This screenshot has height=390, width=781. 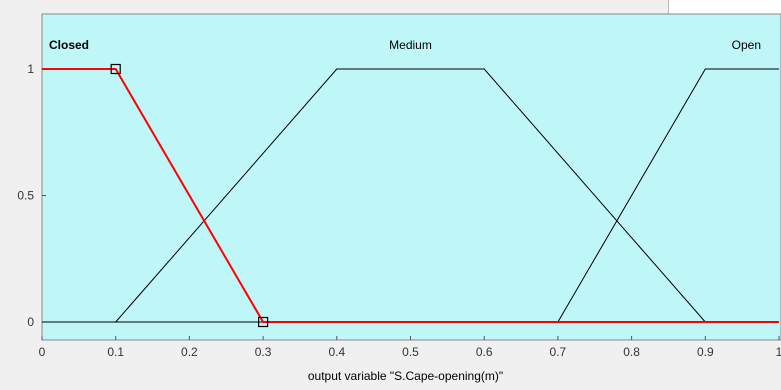 What do you see at coordinates (558, 352) in the screenshot?
I see `x-tick-label: 0.7` at bounding box center [558, 352].